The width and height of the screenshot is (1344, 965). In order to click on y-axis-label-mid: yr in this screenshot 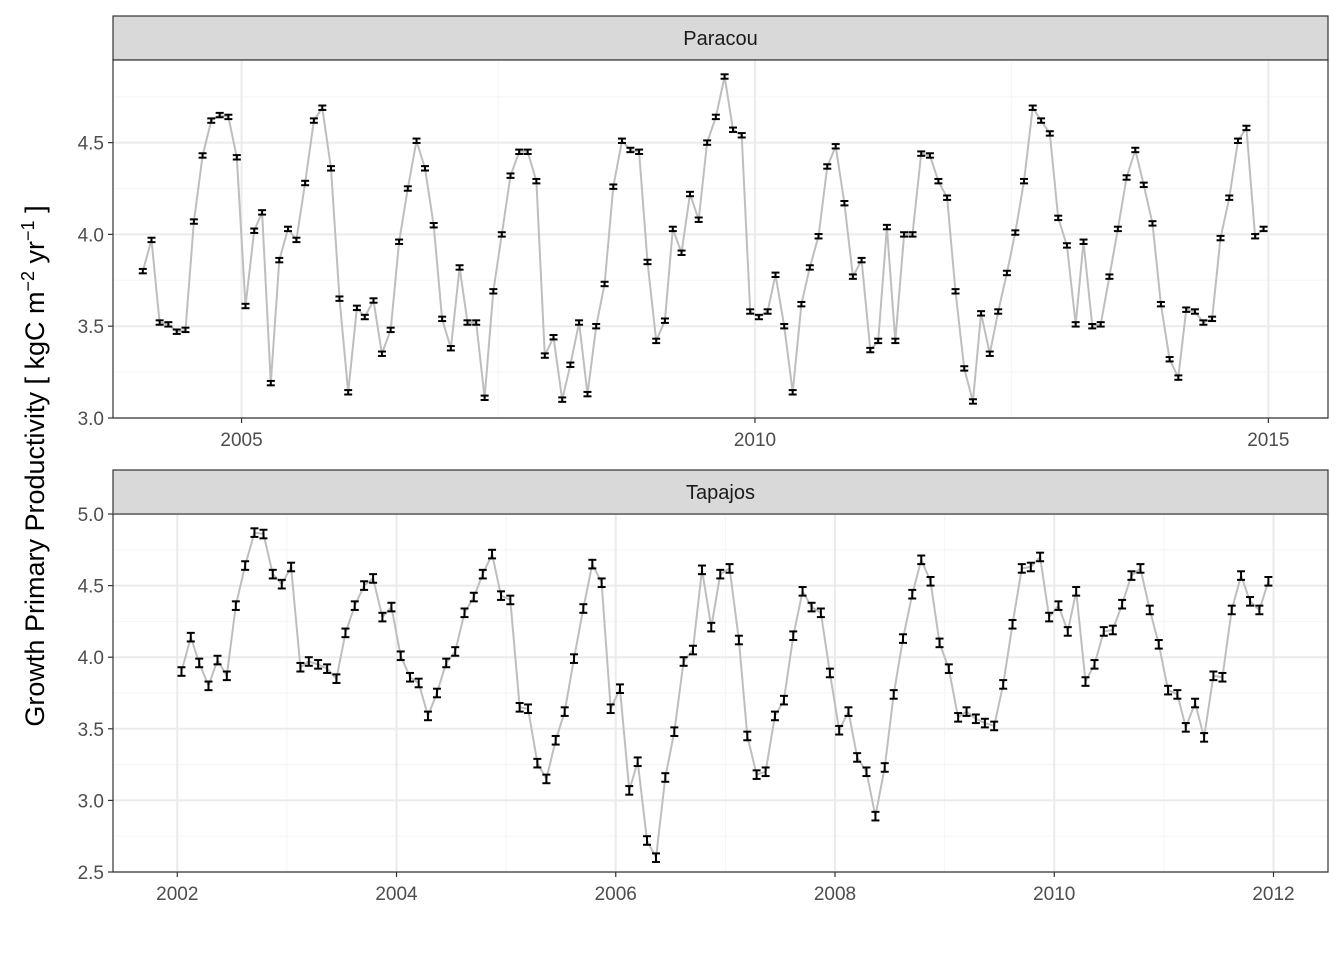, I will do `click(35, 256)`.